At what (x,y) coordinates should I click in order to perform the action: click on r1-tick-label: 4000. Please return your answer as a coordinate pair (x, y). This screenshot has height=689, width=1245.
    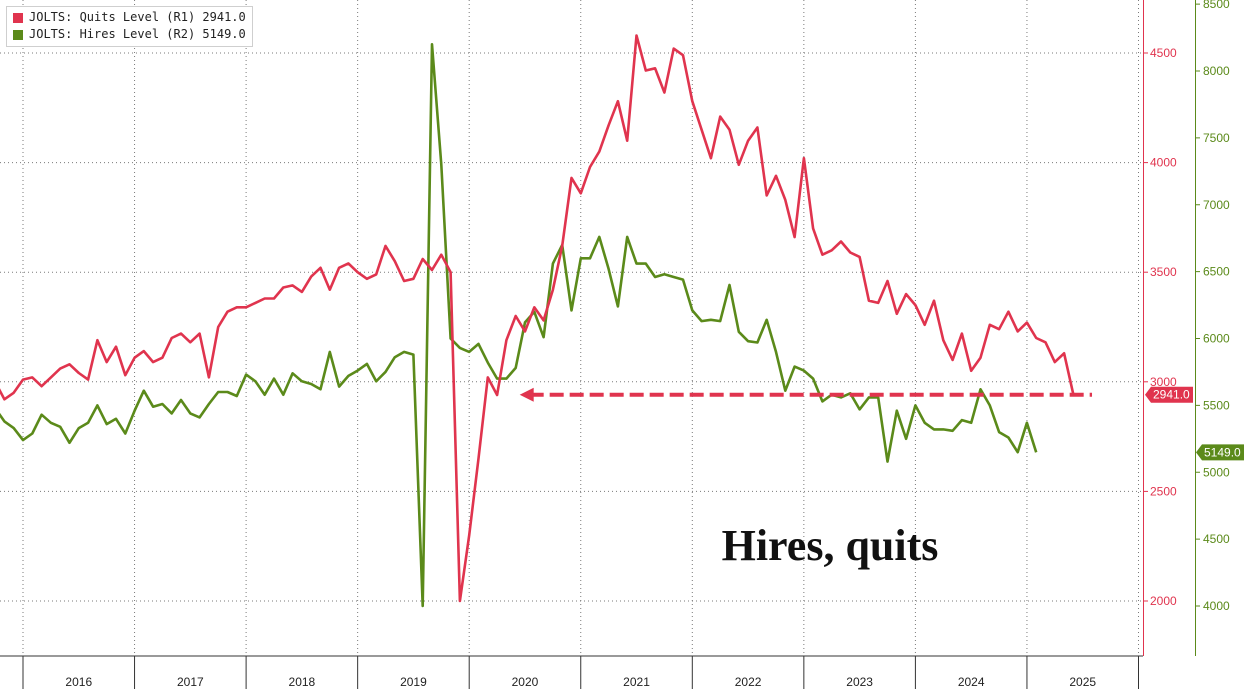
    Looking at the image, I should click on (1163, 163).